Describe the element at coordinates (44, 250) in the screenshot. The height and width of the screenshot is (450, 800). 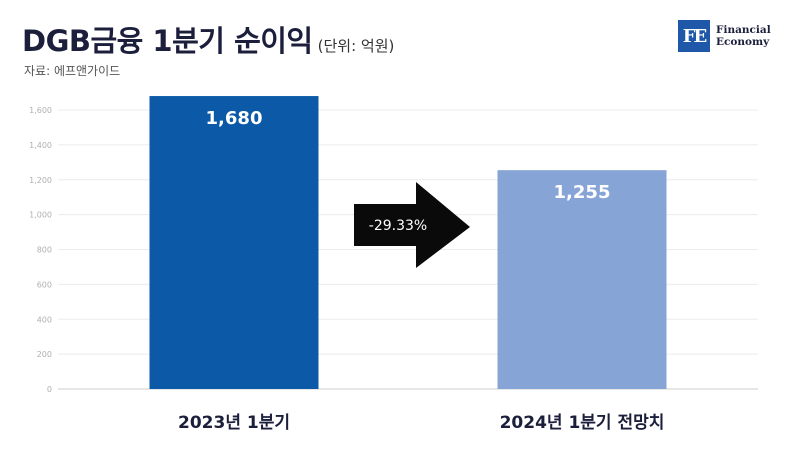
I see `y-tick-label: 800` at that location.